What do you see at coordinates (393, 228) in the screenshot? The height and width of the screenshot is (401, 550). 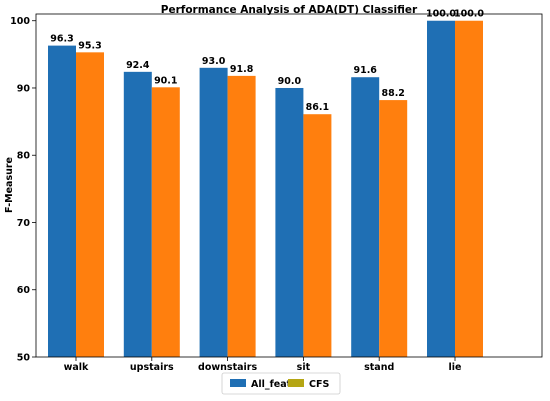 I see `bar-cfs-stand` at bounding box center [393, 228].